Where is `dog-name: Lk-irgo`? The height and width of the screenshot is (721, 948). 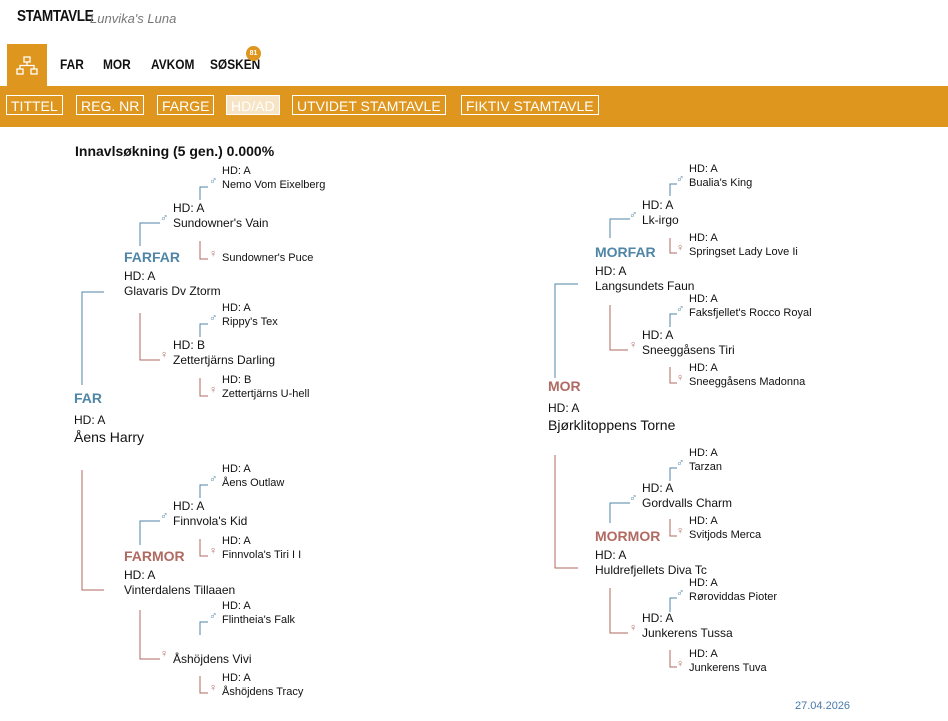
dog-name: Lk-irgo is located at coordinates (660, 220).